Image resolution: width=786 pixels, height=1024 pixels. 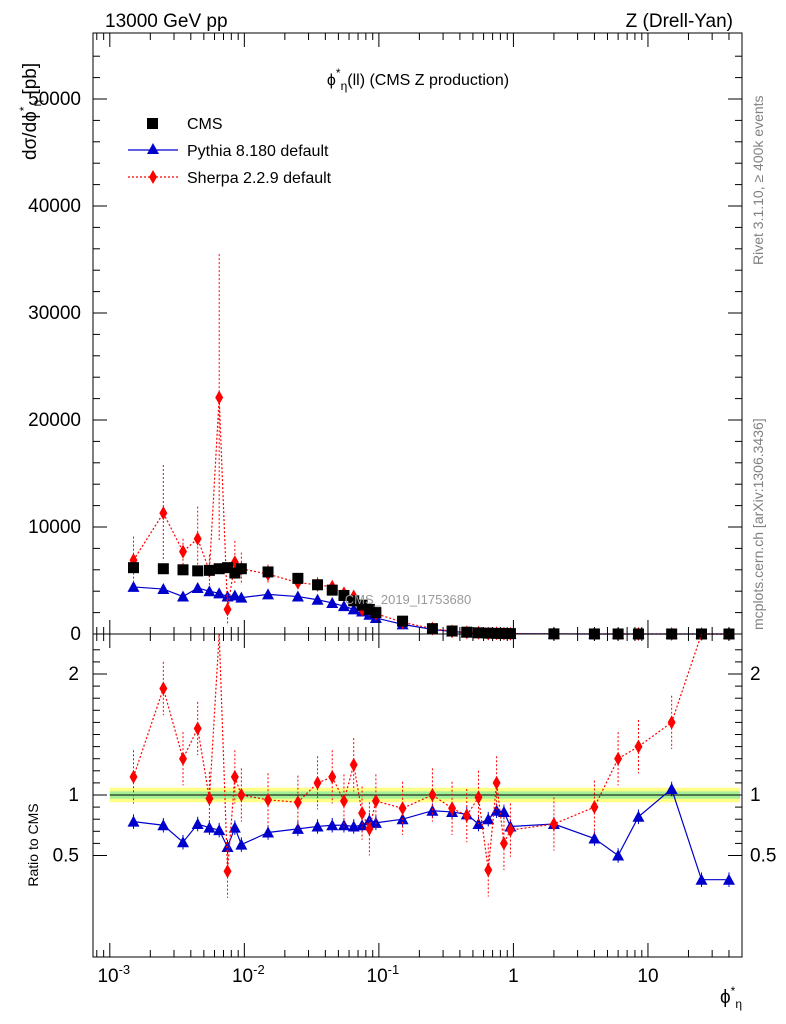 I want to click on main-y-tick-label: 40000, so click(x=54, y=206).